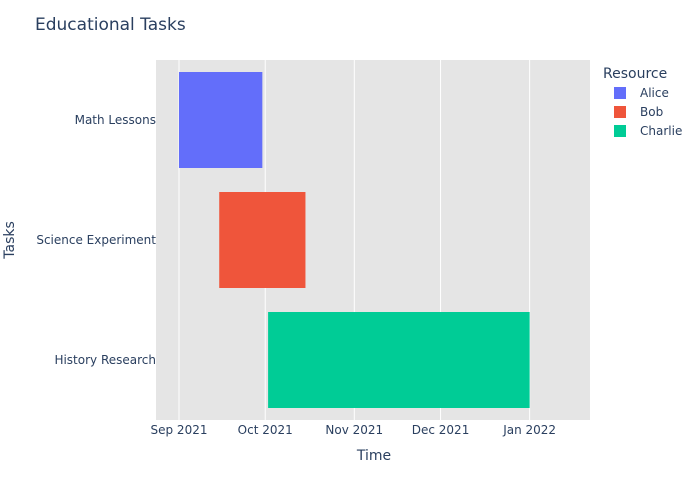 The height and width of the screenshot is (500, 700). What do you see at coordinates (10, 240) in the screenshot?
I see `y-axis-title: Tasks` at bounding box center [10, 240].